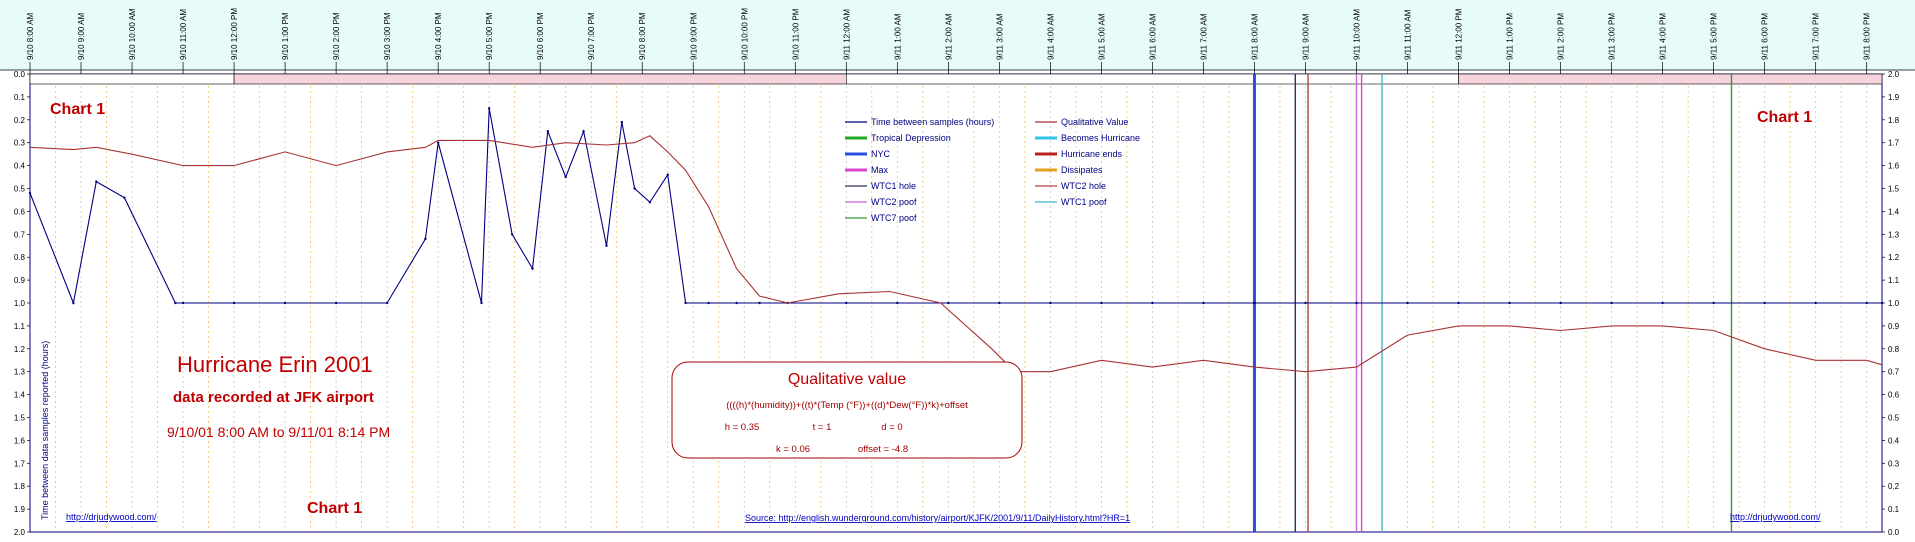 The height and width of the screenshot is (542, 1915). What do you see at coordinates (1663, 36) in the screenshot?
I see `x-tick-label: 9/11 4:00 PM` at bounding box center [1663, 36].